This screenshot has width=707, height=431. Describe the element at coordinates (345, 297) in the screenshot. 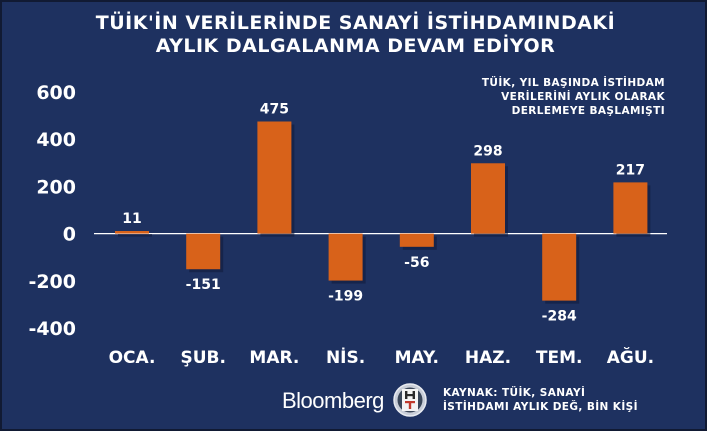

I see `data-label: -199` at that location.